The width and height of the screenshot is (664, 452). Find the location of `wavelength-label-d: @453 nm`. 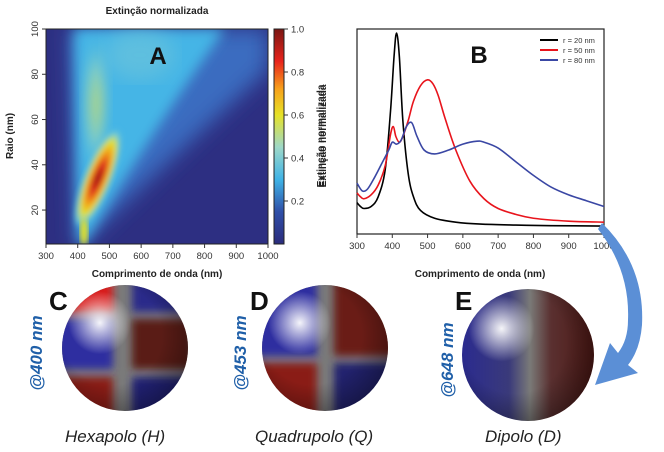

wavelength-label-d: @453 nm is located at coordinates (240, 353).